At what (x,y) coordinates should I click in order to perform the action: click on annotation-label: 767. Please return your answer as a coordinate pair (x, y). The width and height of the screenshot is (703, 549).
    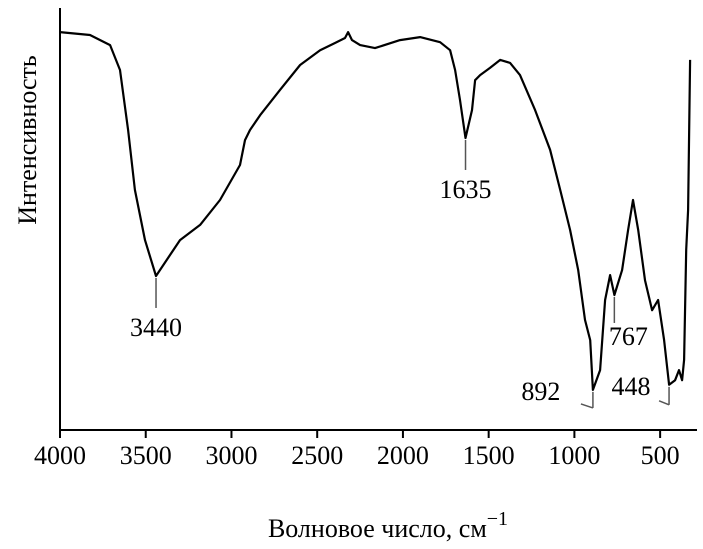
    Looking at the image, I should click on (628, 336).